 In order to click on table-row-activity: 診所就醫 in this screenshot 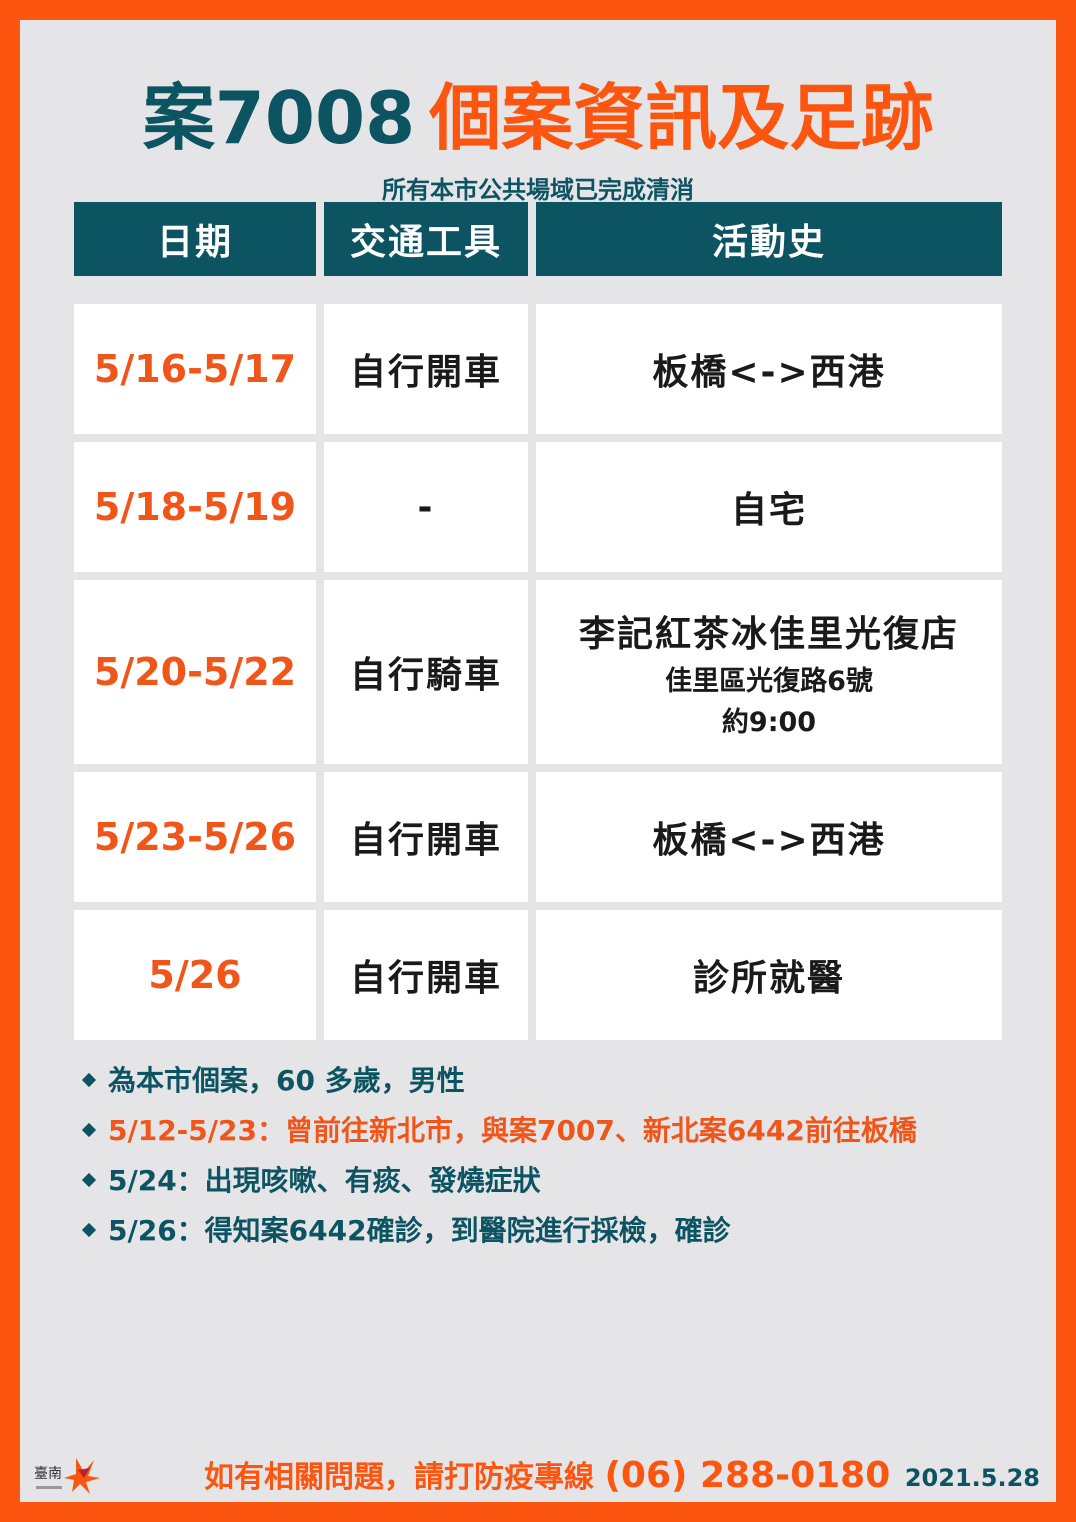, I will do `click(769, 975)`.